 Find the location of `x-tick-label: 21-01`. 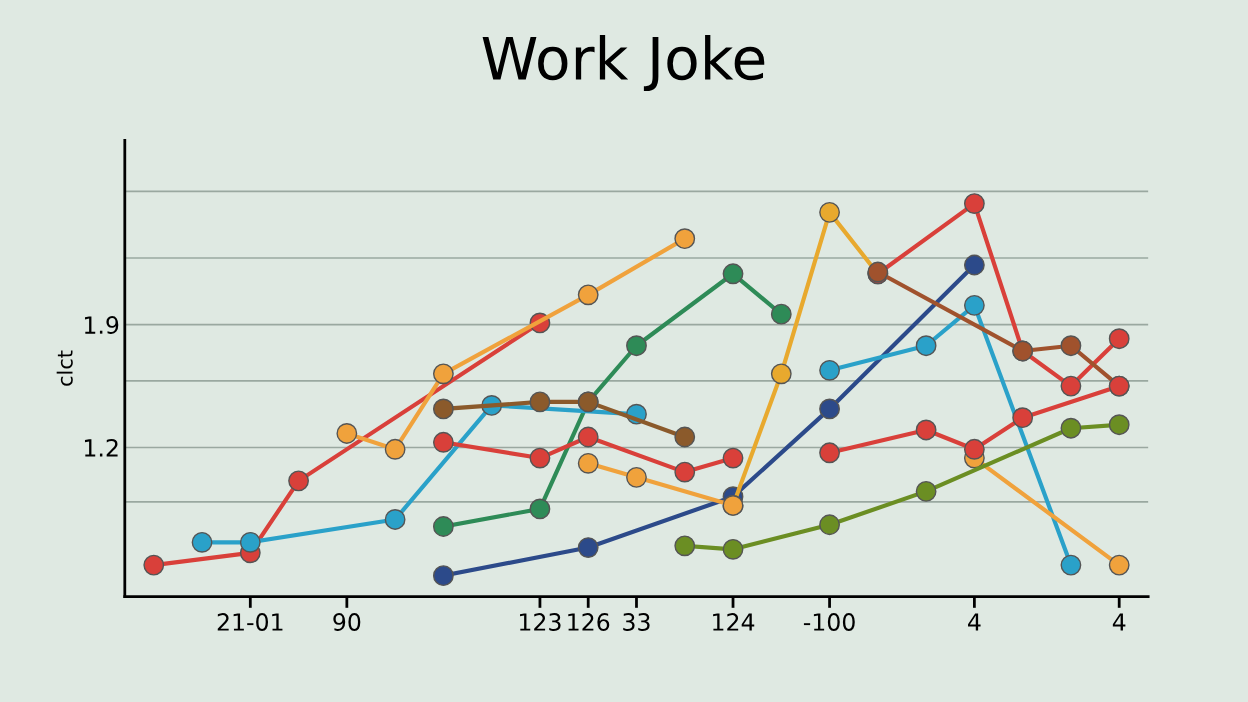

x-tick-label: 21-01 is located at coordinates (250, 622).